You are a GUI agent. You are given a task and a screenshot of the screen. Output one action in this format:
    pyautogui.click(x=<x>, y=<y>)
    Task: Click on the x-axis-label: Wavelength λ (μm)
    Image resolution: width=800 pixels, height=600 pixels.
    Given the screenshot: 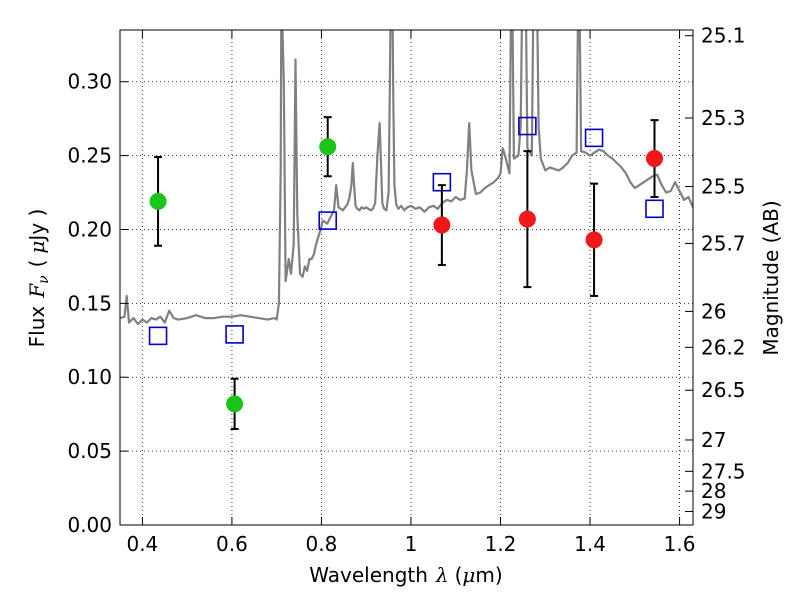 What is the action you would take?
    pyautogui.click(x=405, y=575)
    